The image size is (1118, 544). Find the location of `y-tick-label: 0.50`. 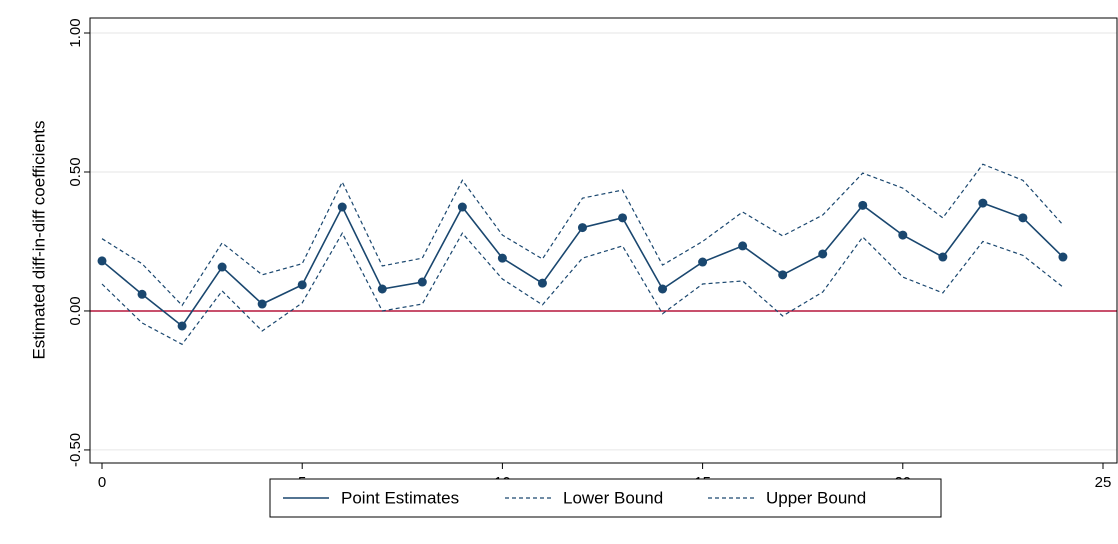

y-tick-label: 0.50 is located at coordinates (75, 171).